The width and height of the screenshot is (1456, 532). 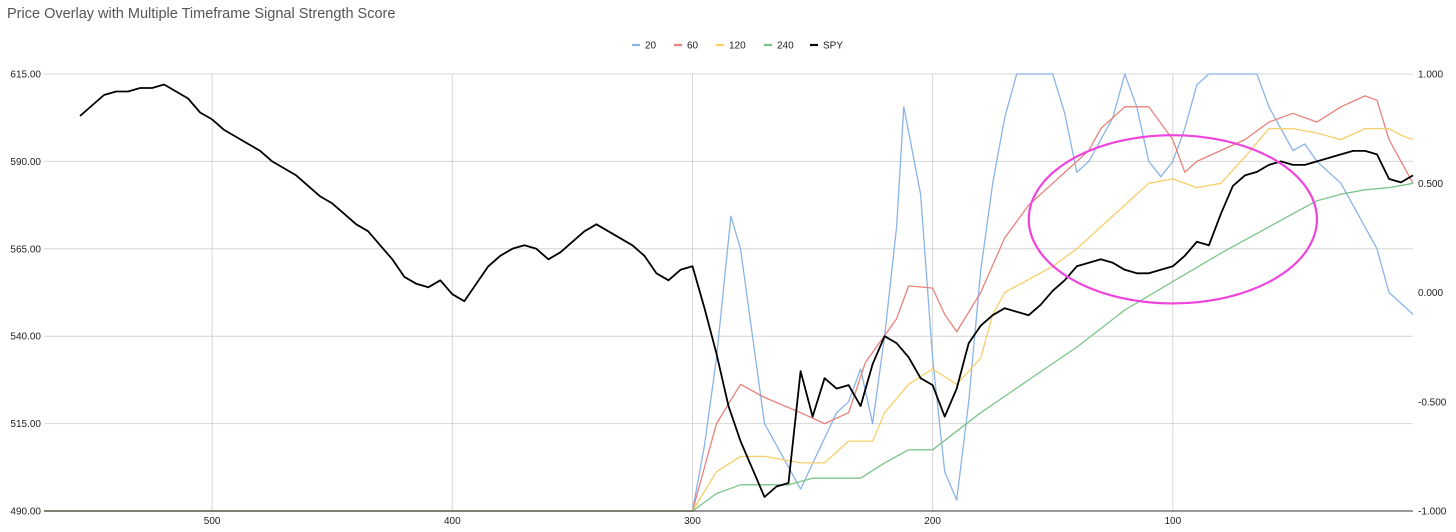 I want to click on y-left-tick-label: 540.00, so click(x=25, y=337).